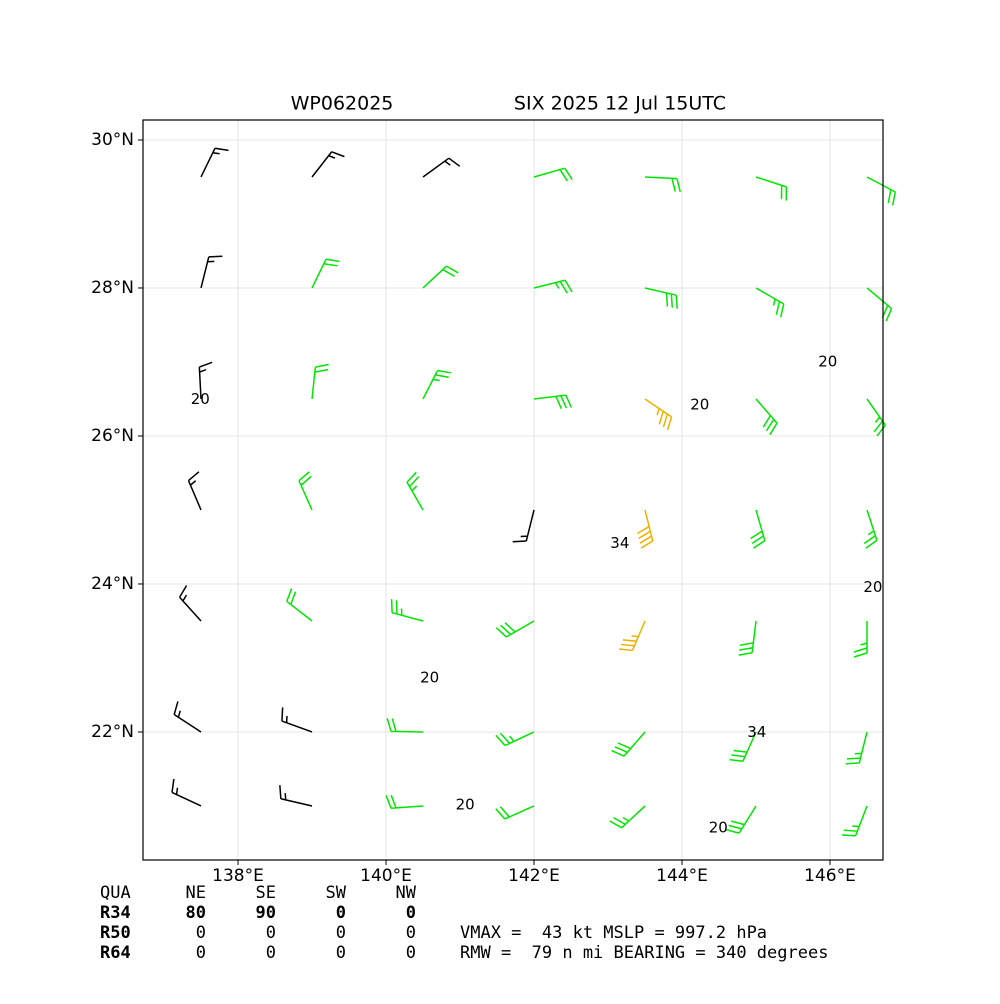  Describe the element at coordinates (112, 732) in the screenshot. I see `y-tick-label: 22°N` at that location.